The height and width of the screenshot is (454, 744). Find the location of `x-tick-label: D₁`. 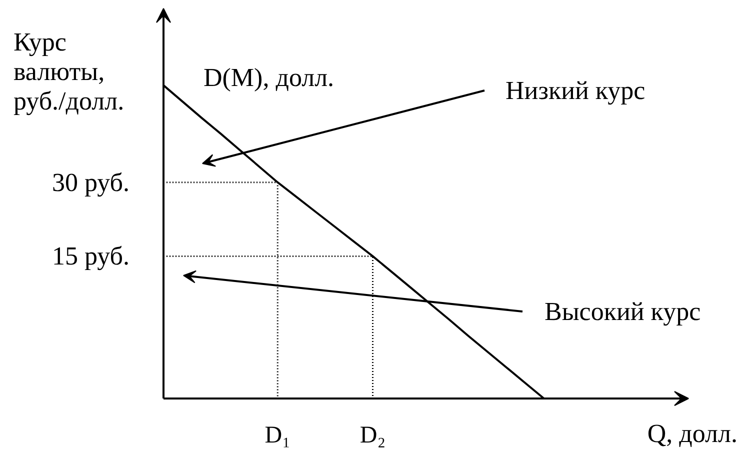

x-tick-label: D₁ is located at coordinates (277, 435).